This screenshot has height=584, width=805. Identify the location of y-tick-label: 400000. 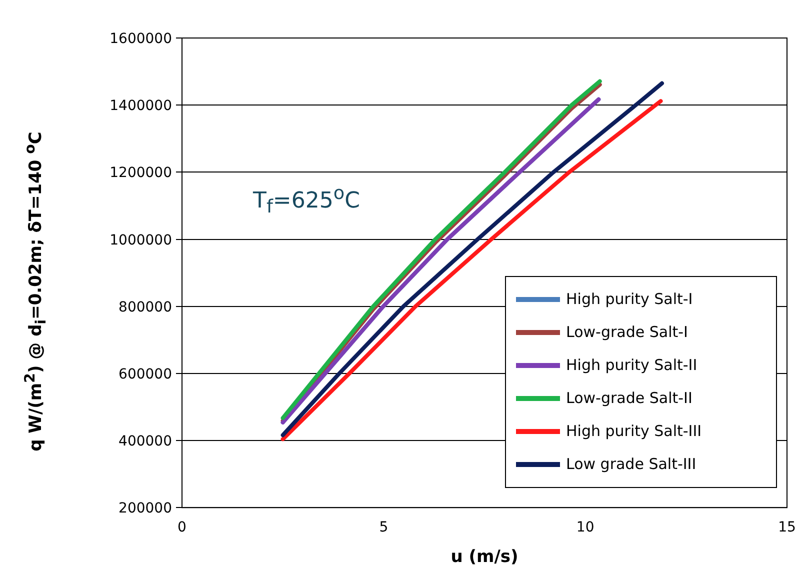
(145, 442).